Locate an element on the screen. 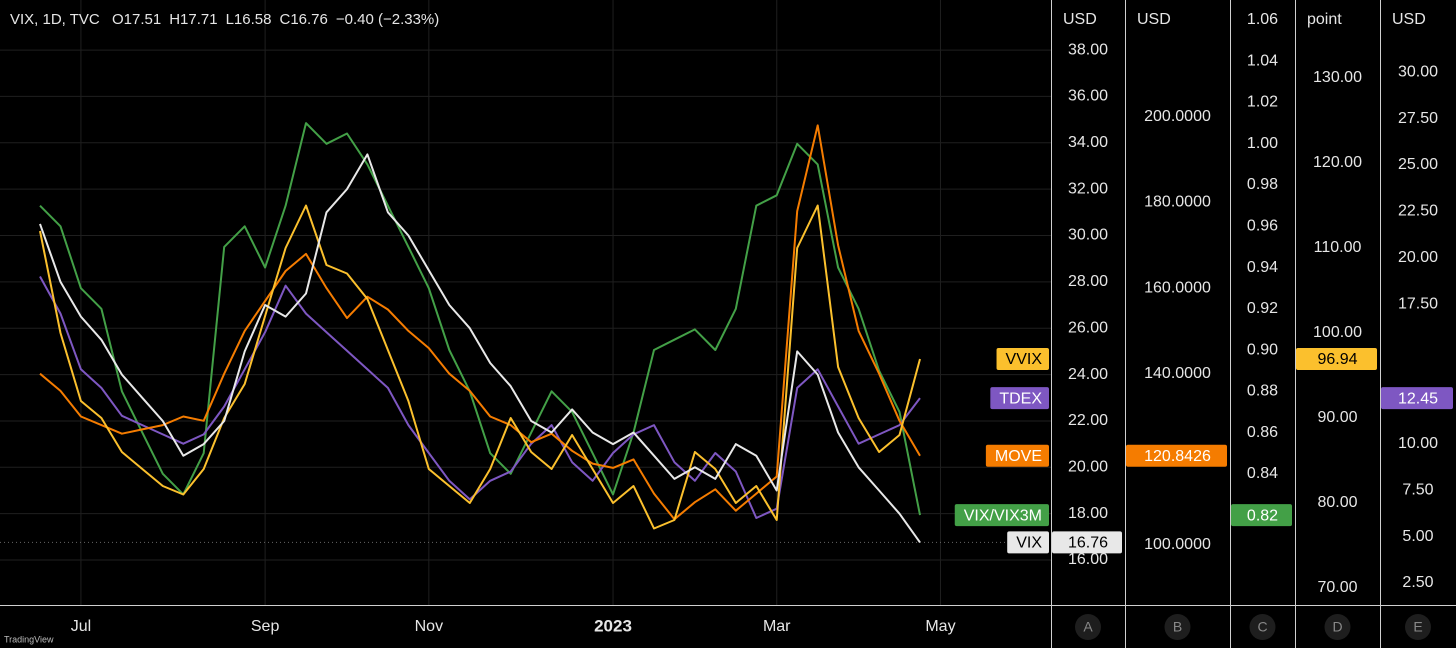 The image size is (1456, 648). last-value-label: 16.76 is located at coordinates (1088, 543).